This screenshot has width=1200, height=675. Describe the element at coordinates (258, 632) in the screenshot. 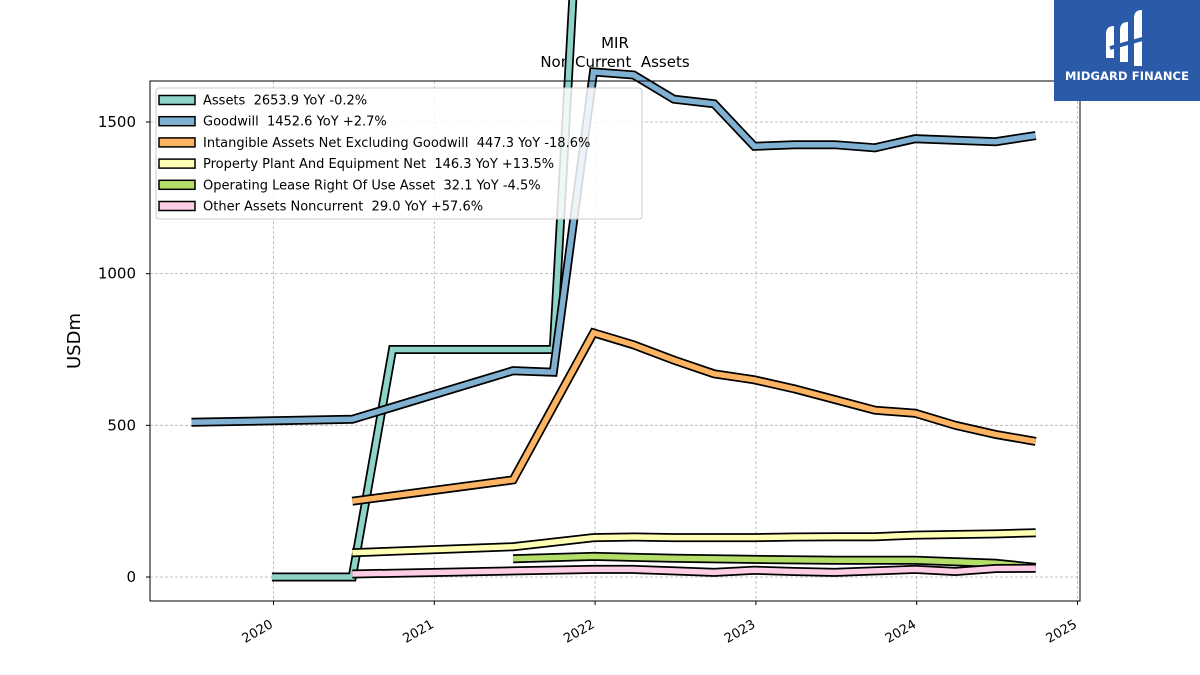

I see `x-tick-label: 2020` at that location.